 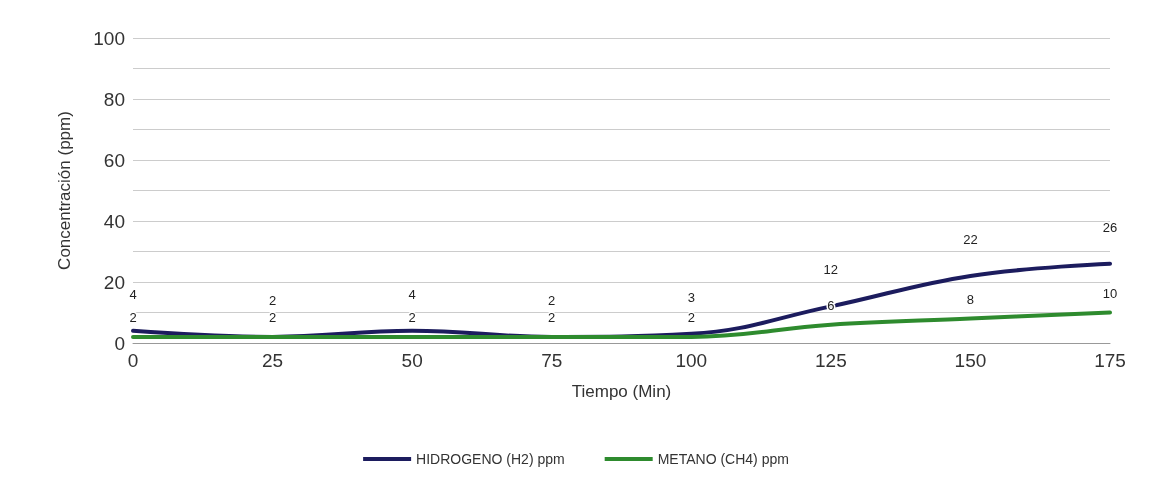 What do you see at coordinates (114, 221) in the screenshot?
I see `y-tick-label: 40` at bounding box center [114, 221].